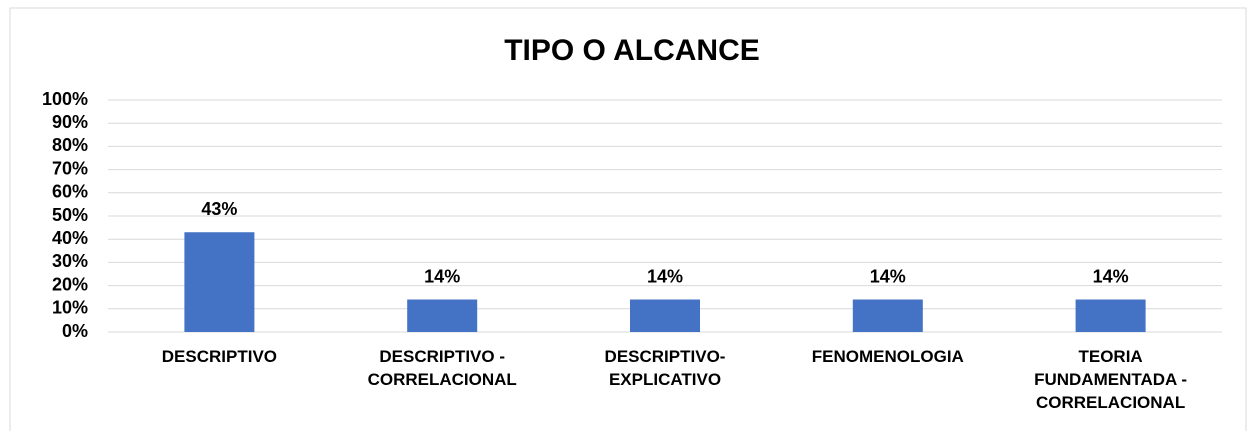 This screenshot has width=1256, height=431. I want to click on y-tick-label: 70%, so click(70, 168).